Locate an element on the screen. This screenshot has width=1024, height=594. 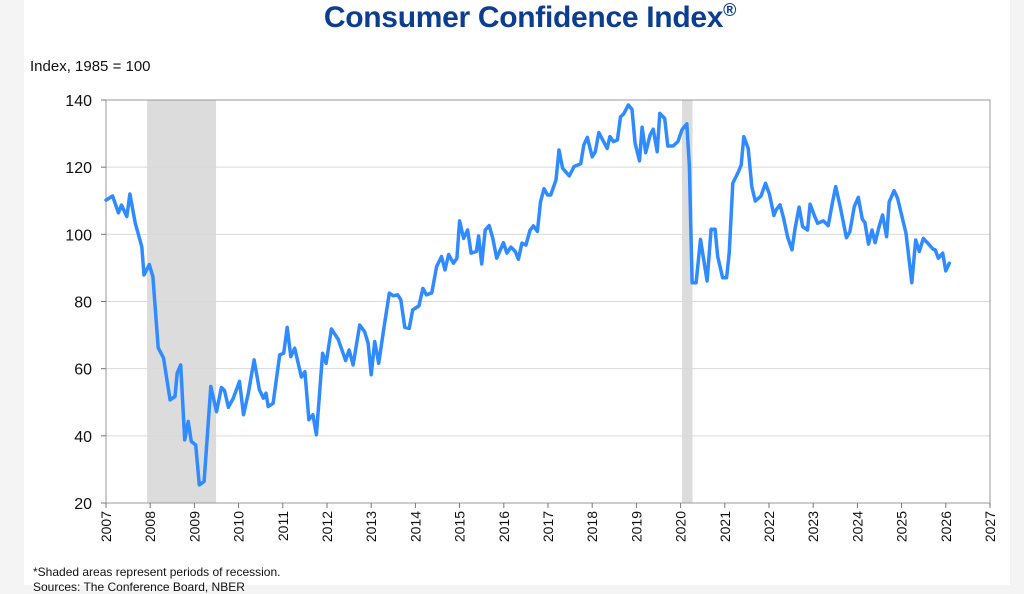
x-tick-label: 2014 is located at coordinates (415, 526).